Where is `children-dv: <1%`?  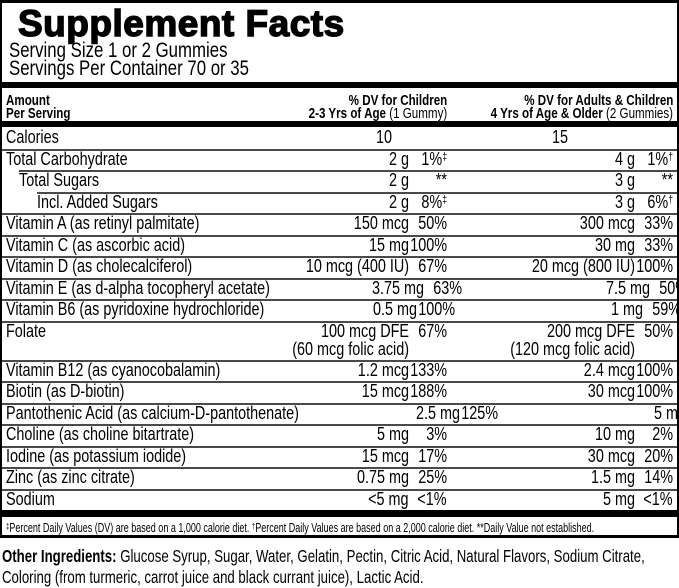 children-dv: <1% is located at coordinates (432, 498).